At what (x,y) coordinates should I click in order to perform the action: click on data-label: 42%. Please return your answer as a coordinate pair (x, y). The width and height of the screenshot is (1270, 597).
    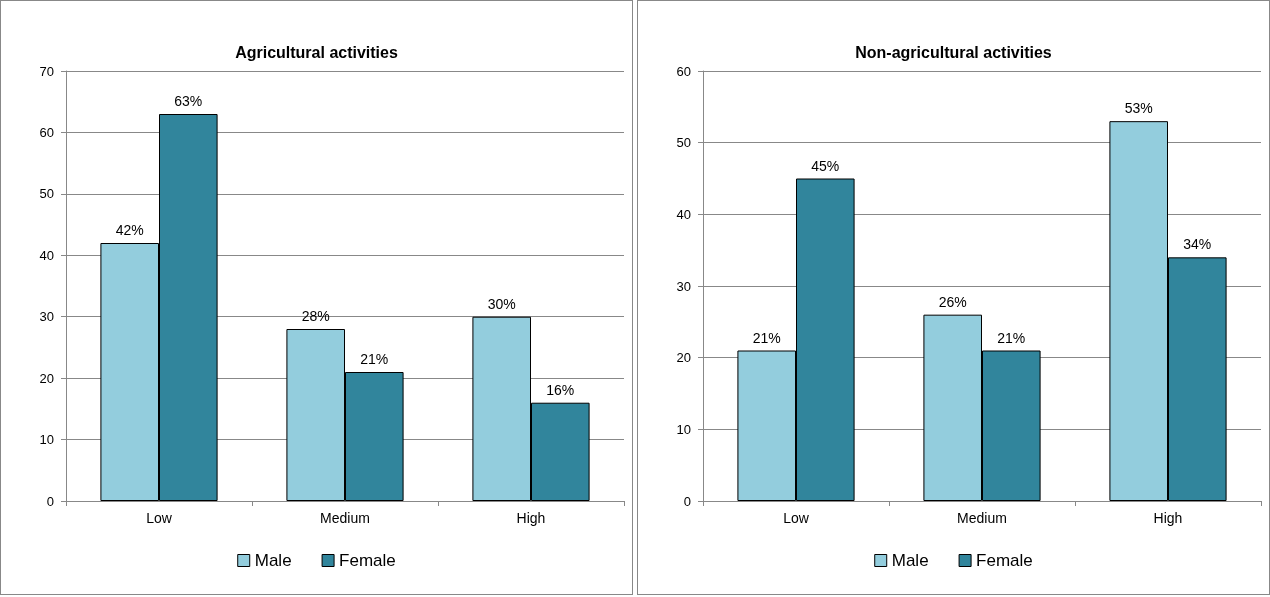
    Looking at the image, I should click on (129, 230).